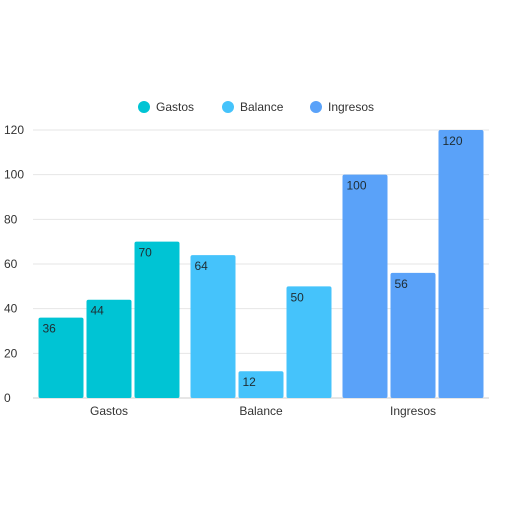 This screenshot has width=512, height=512. I want to click on data-label-balance-2: 12, so click(250, 382).